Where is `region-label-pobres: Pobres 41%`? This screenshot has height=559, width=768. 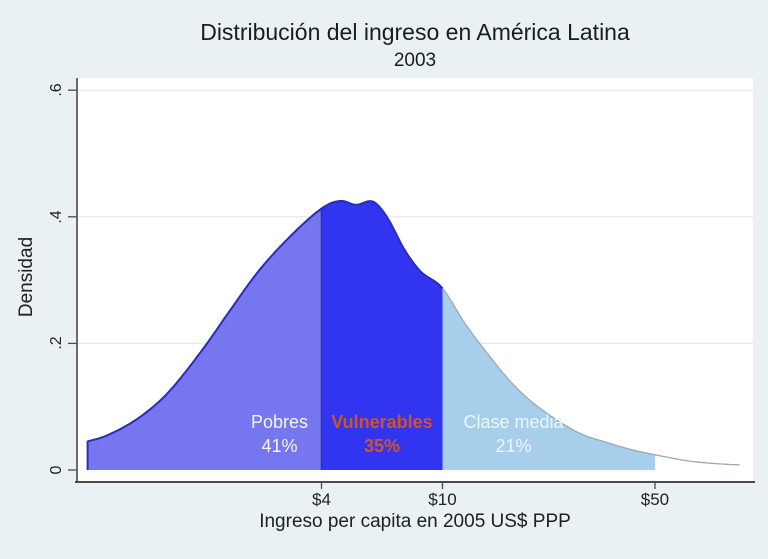
region-label-pobres: Pobres 41% is located at coordinates (279, 434).